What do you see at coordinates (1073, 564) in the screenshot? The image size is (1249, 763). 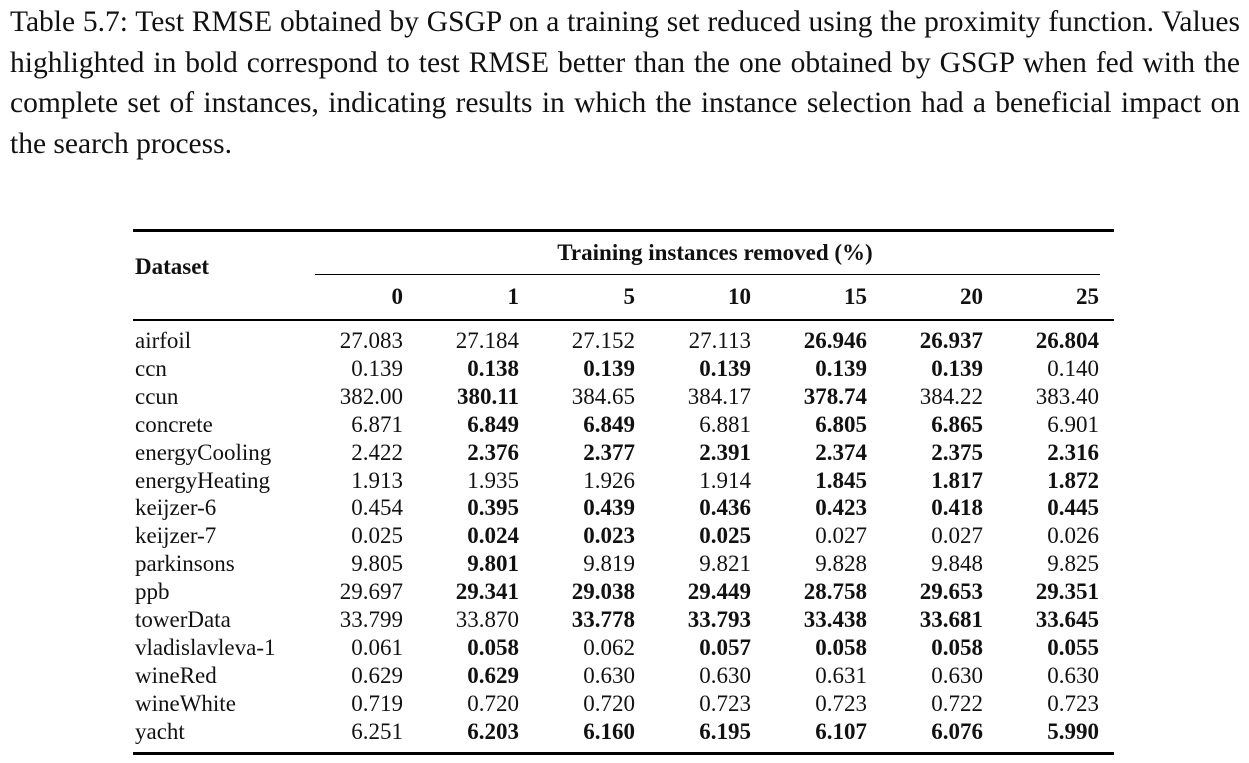 I see `value-cell: 9.825` at bounding box center [1073, 564].